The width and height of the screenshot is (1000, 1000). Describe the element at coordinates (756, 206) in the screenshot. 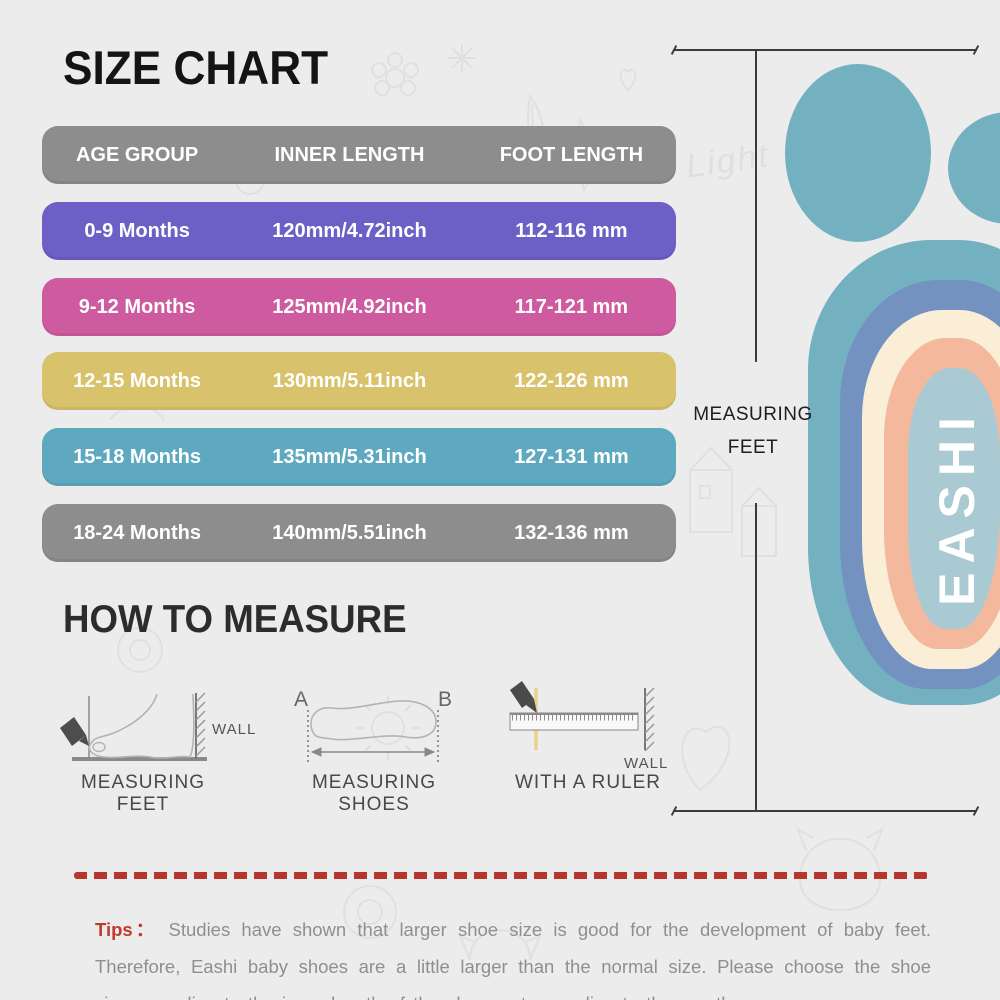

I see `measure-line-vertical-upper` at that location.